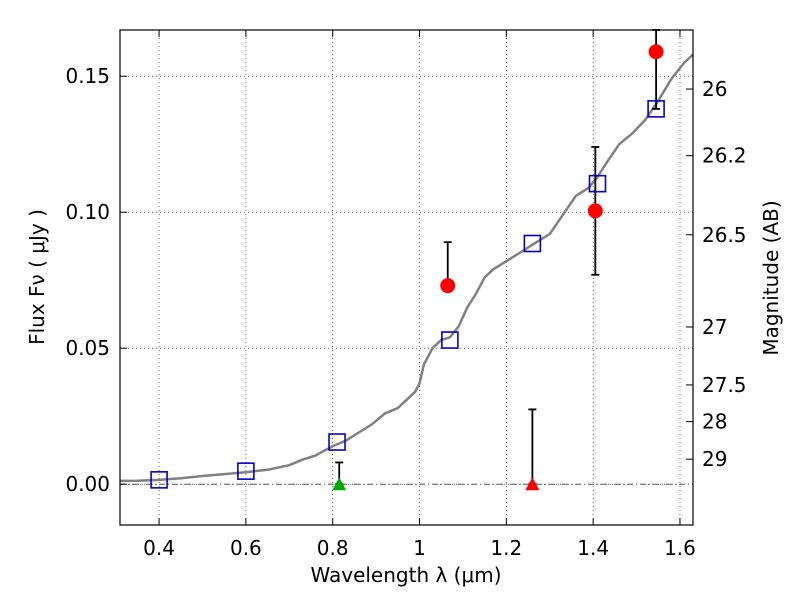  I want to click on x-tick-label: 0.8, so click(333, 548).